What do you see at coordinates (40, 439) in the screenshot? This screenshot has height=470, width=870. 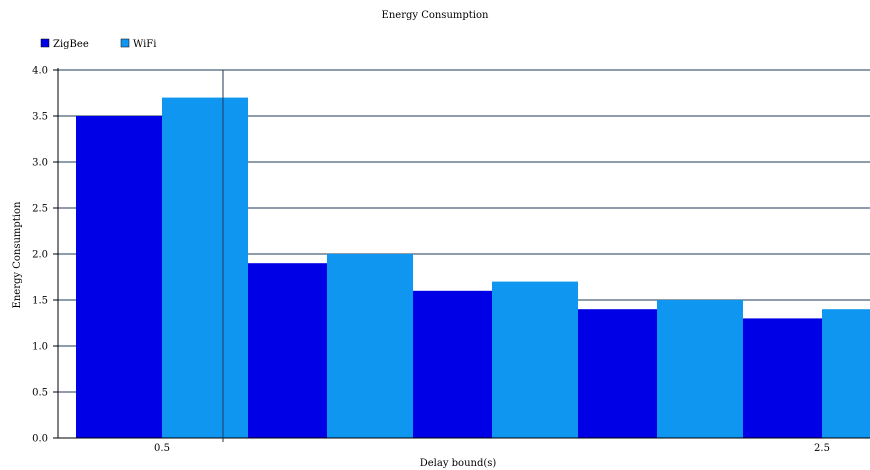 I see `y-tick-label: 0.0` at bounding box center [40, 439].